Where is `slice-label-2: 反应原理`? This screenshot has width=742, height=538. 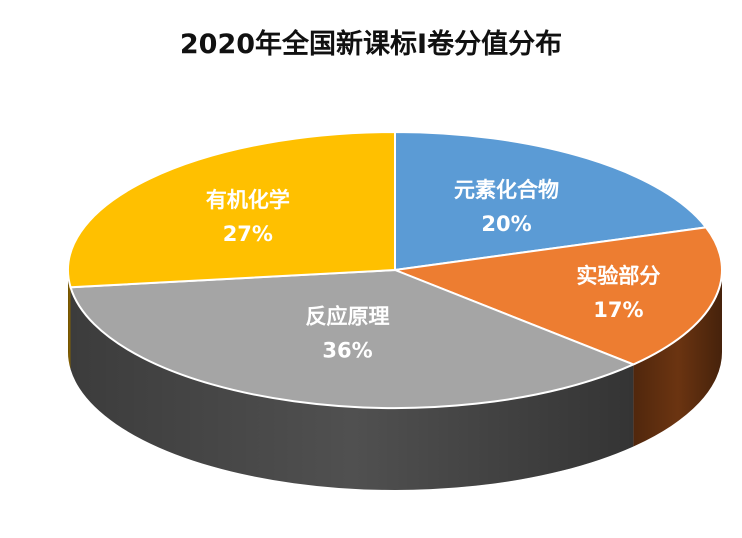
slice-label-2: 反应原理 is located at coordinates (348, 317).